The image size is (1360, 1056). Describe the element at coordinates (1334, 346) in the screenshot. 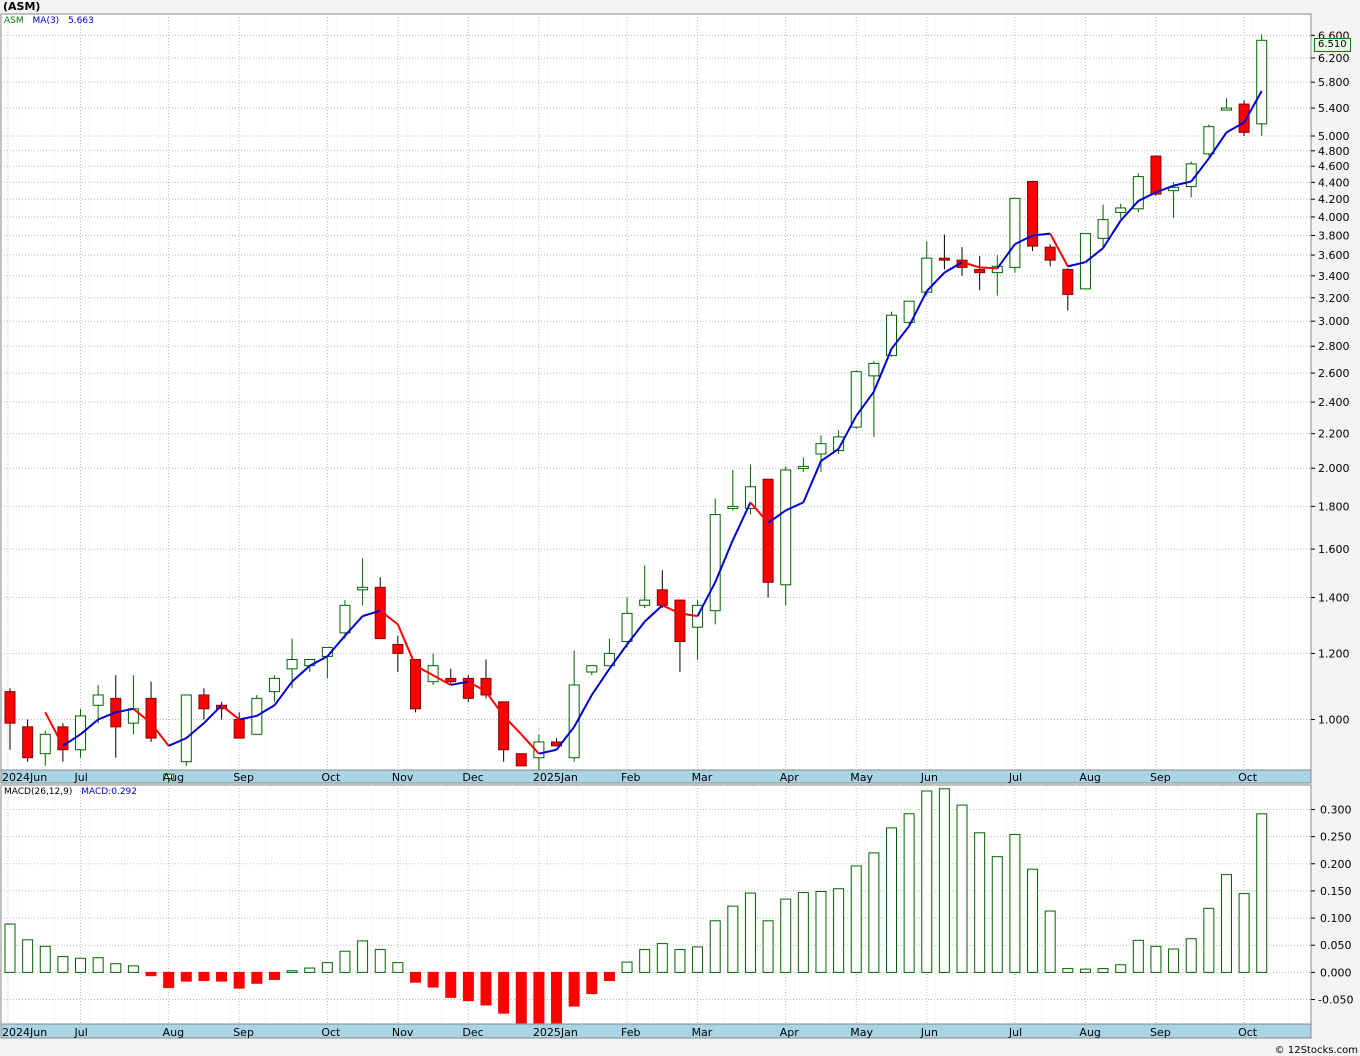

I see `price-tick-label: 2.800` at that location.